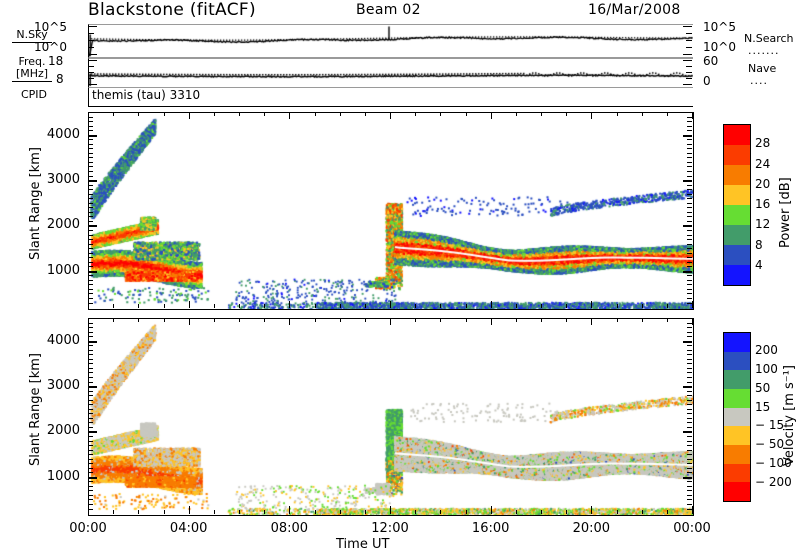 The height and width of the screenshot is (554, 800). What do you see at coordinates (63, 340) in the screenshot?
I see `velocity-ytick-4000: 4000` at bounding box center [63, 340].